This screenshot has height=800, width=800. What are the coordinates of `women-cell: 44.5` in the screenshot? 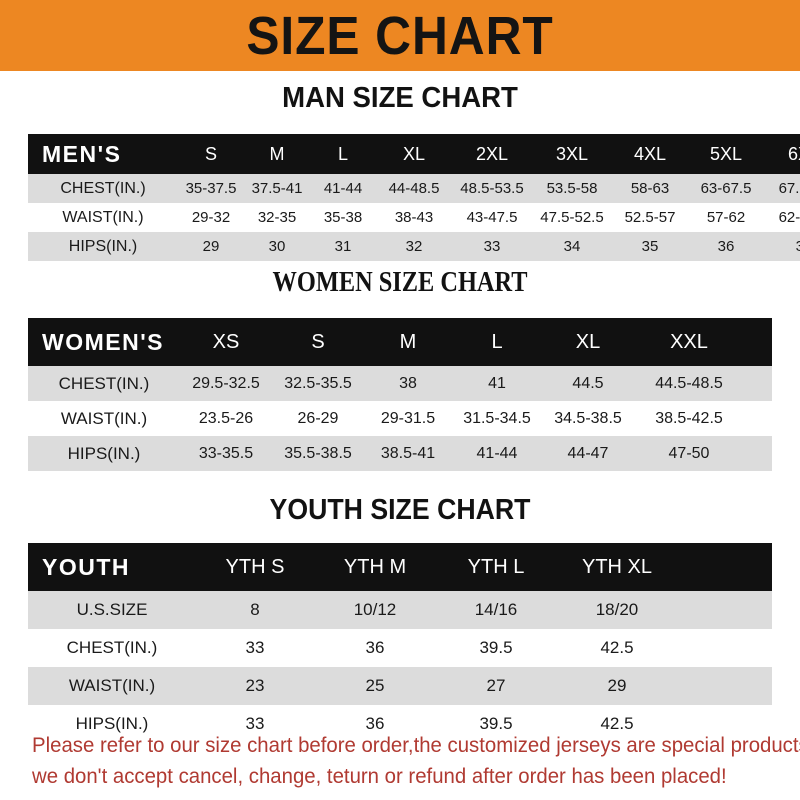 It's located at (588, 383).